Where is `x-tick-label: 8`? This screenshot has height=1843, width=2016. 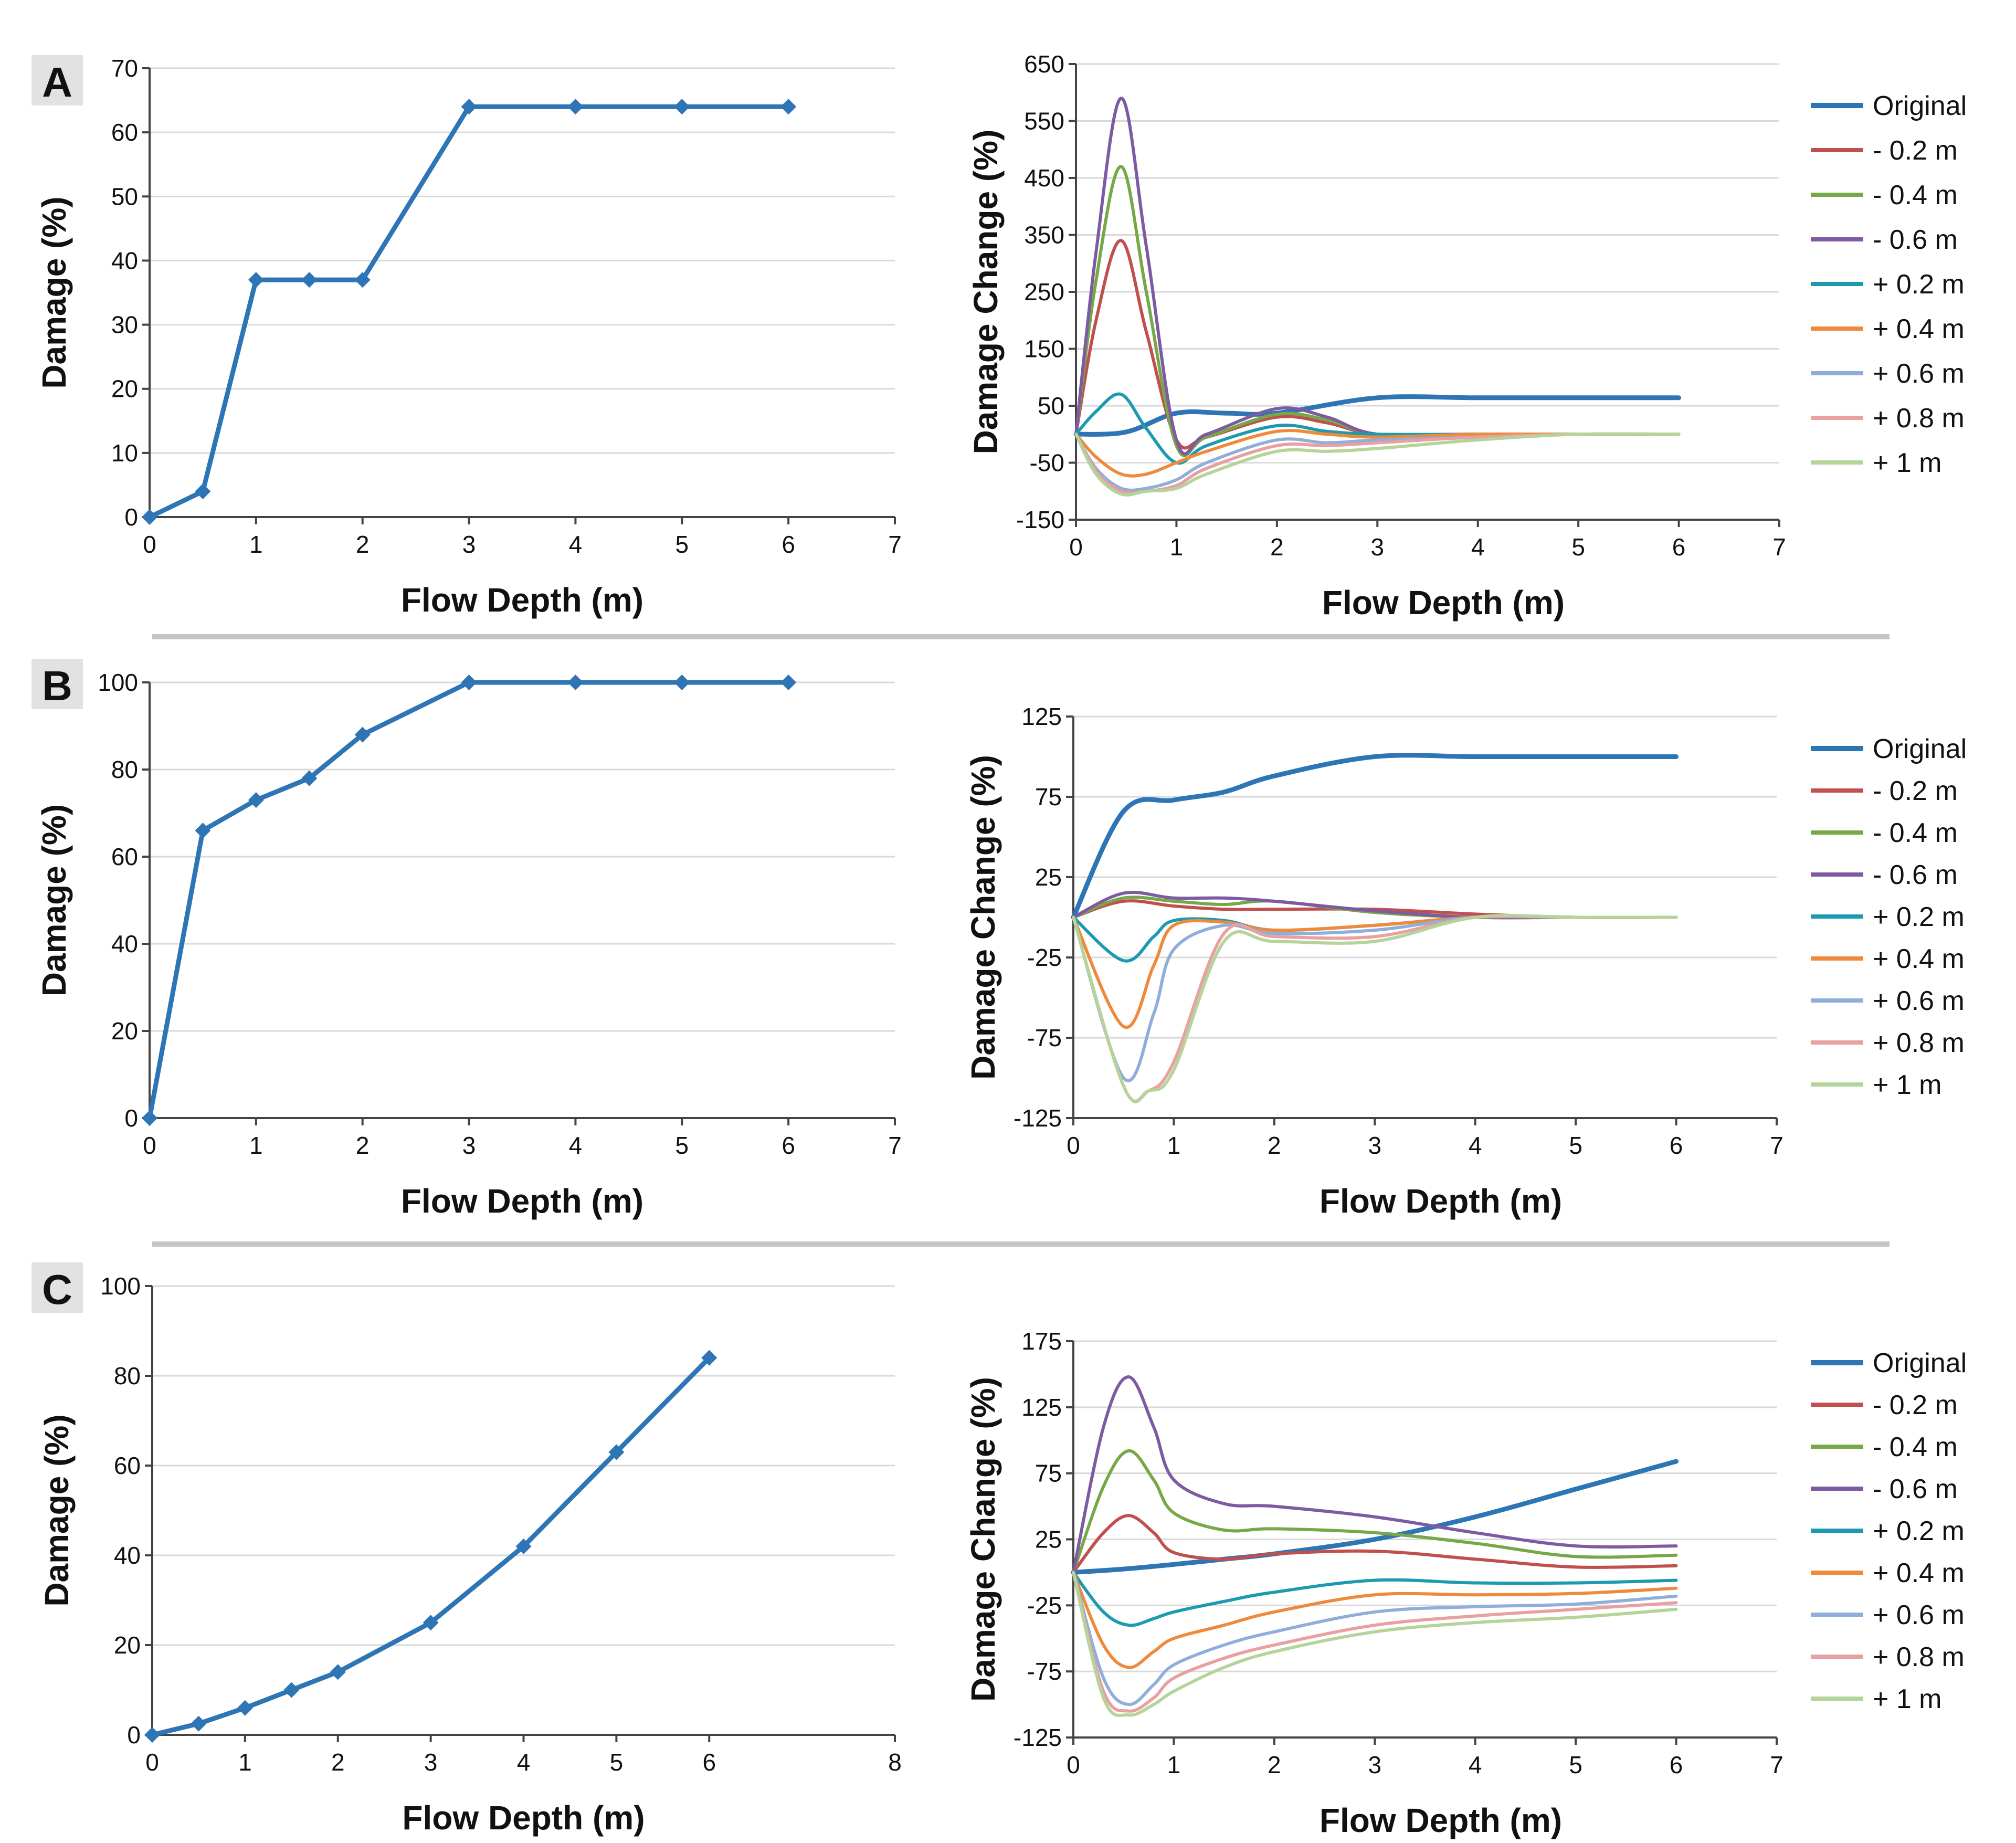
x-tick-label: 8 is located at coordinates (895, 1762).